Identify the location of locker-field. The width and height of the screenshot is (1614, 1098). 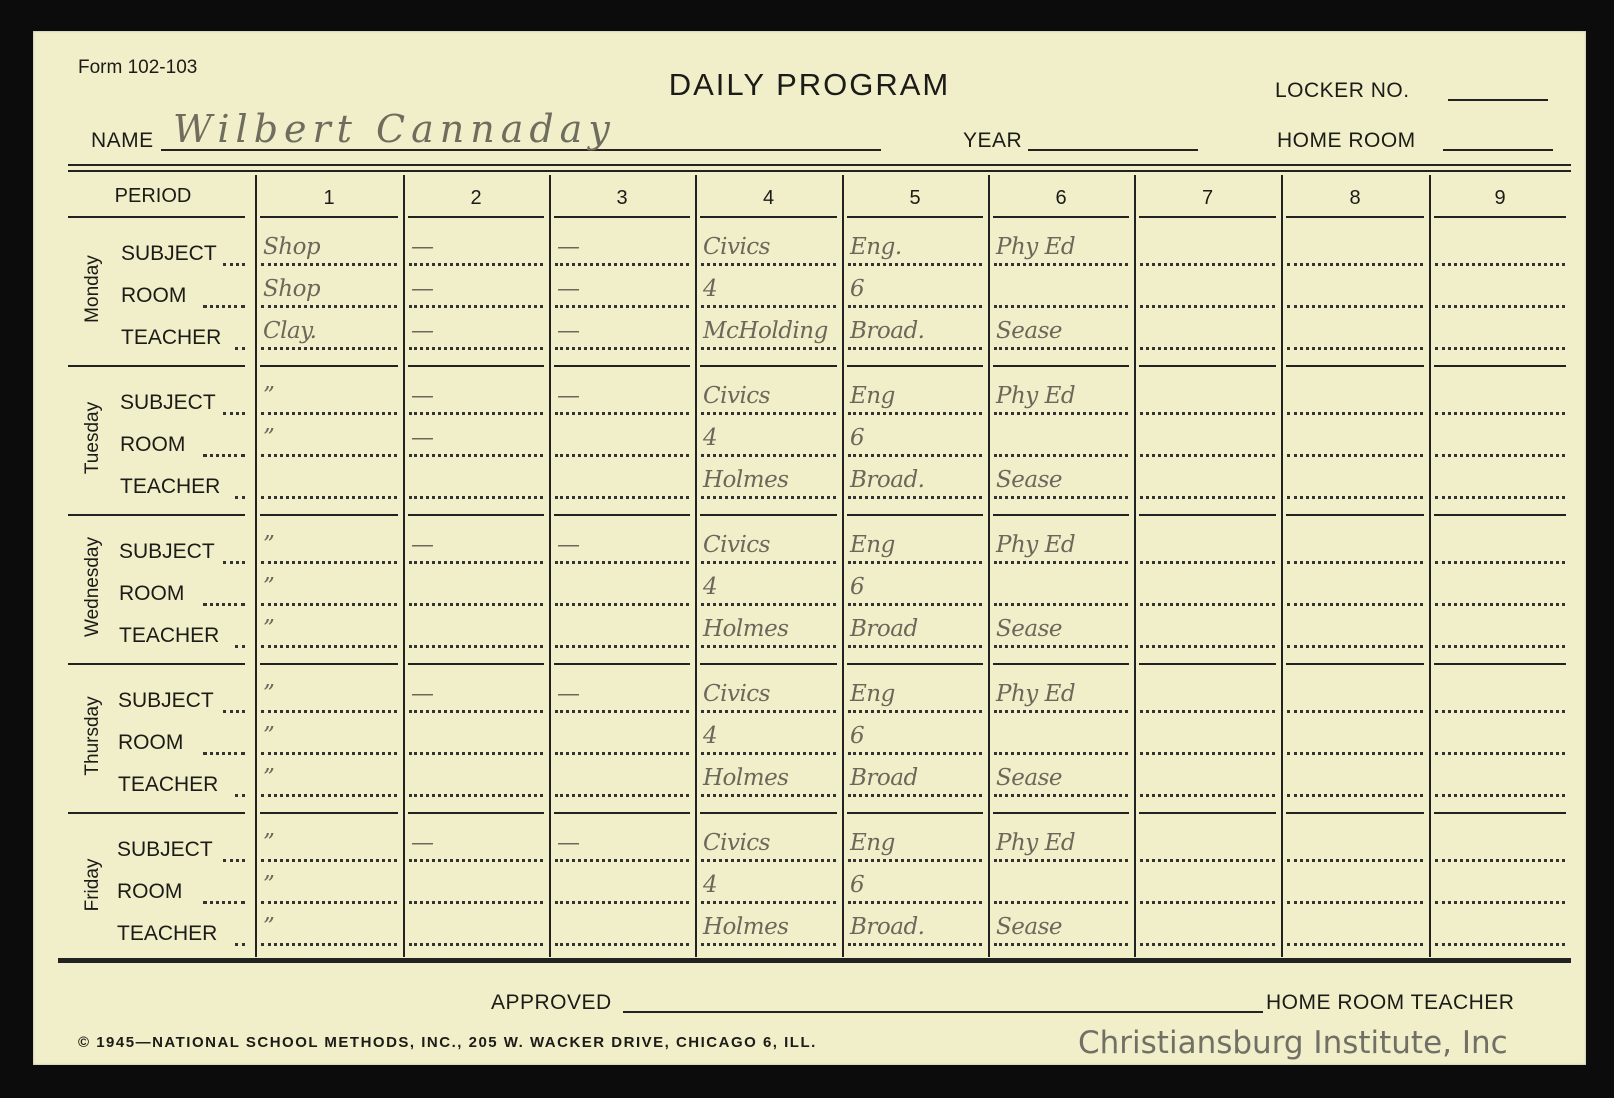
(1498, 100).